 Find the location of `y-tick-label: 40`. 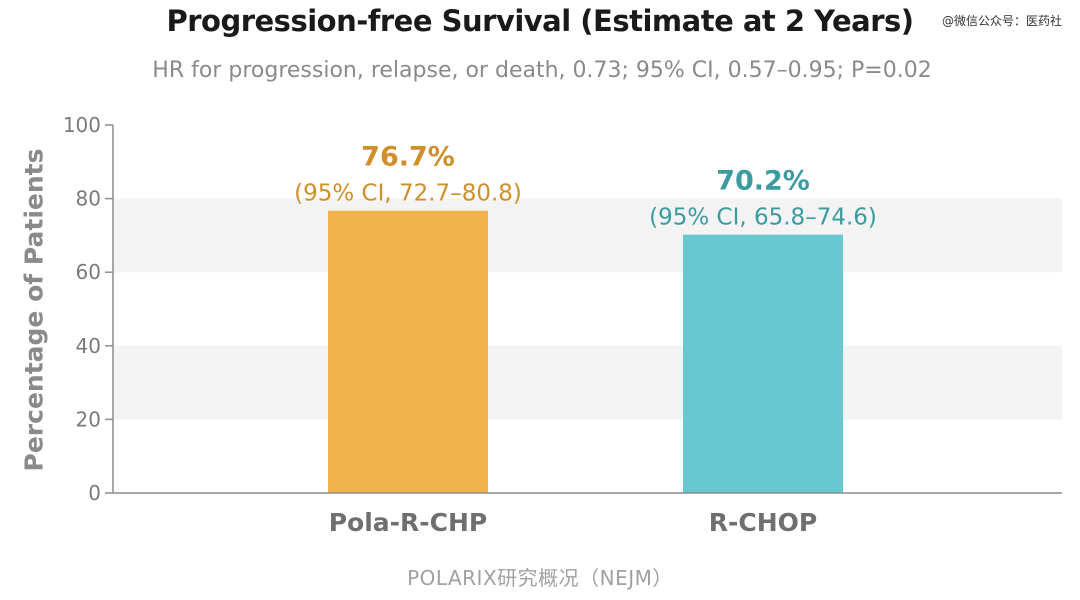

y-tick-label: 40 is located at coordinates (88, 346).